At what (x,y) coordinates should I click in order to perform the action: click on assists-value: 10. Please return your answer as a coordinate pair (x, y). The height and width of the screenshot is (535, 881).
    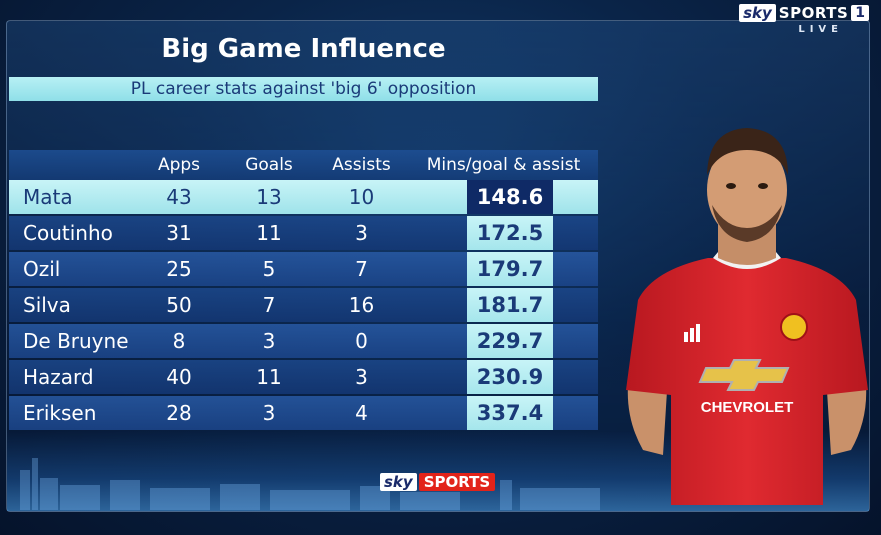
    Looking at the image, I should click on (361, 197).